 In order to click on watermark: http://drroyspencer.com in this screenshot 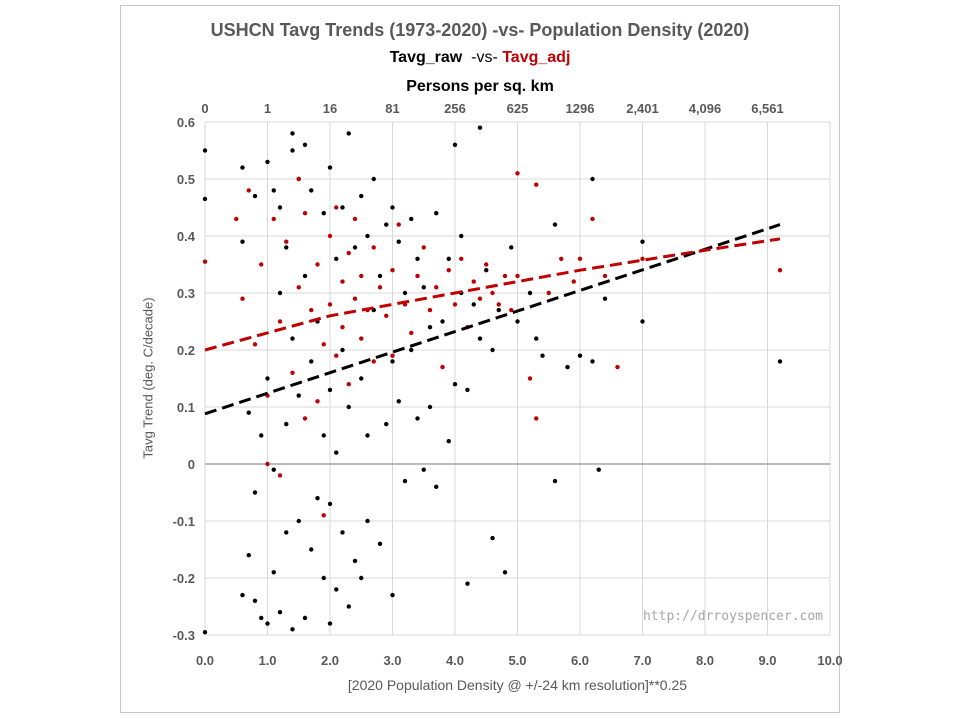, I will do `click(732, 616)`.